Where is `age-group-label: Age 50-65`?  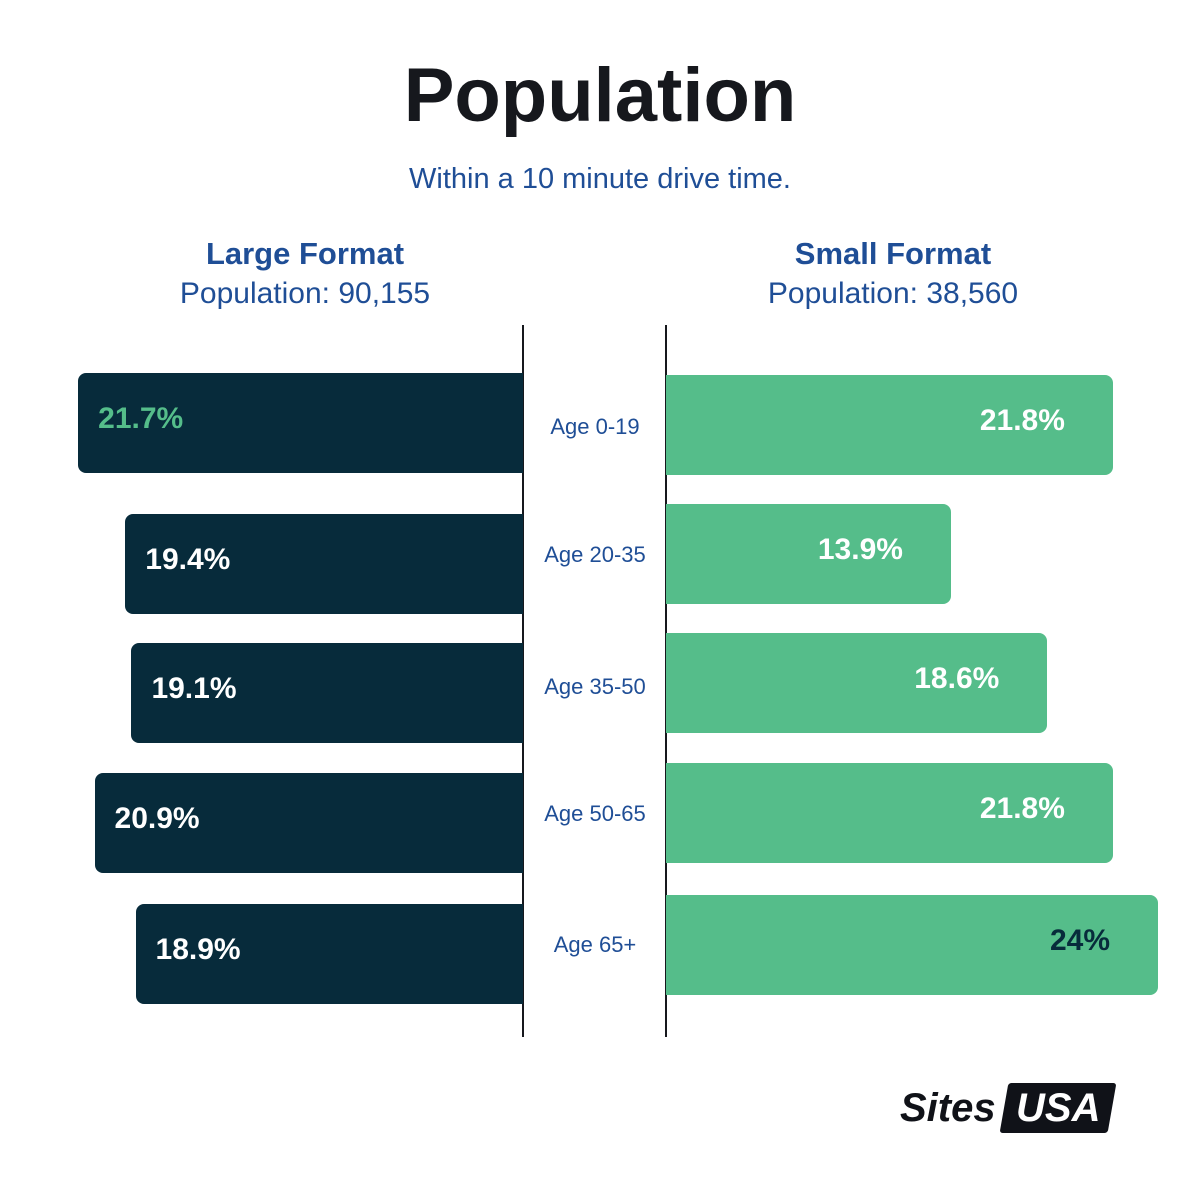
age-group-label: Age 50-65 is located at coordinates (595, 813).